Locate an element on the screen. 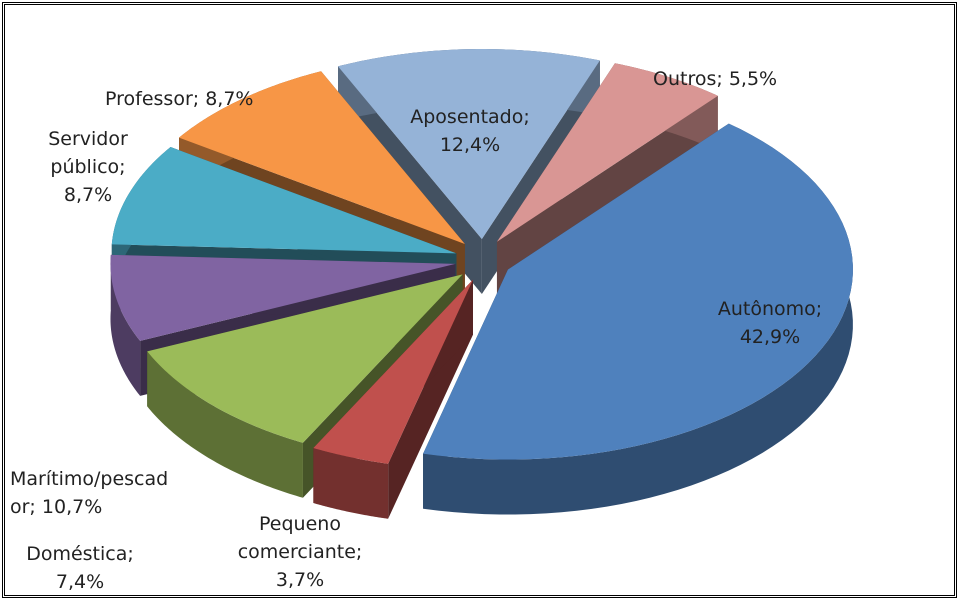  value-label: 10,7% is located at coordinates (72, 507).